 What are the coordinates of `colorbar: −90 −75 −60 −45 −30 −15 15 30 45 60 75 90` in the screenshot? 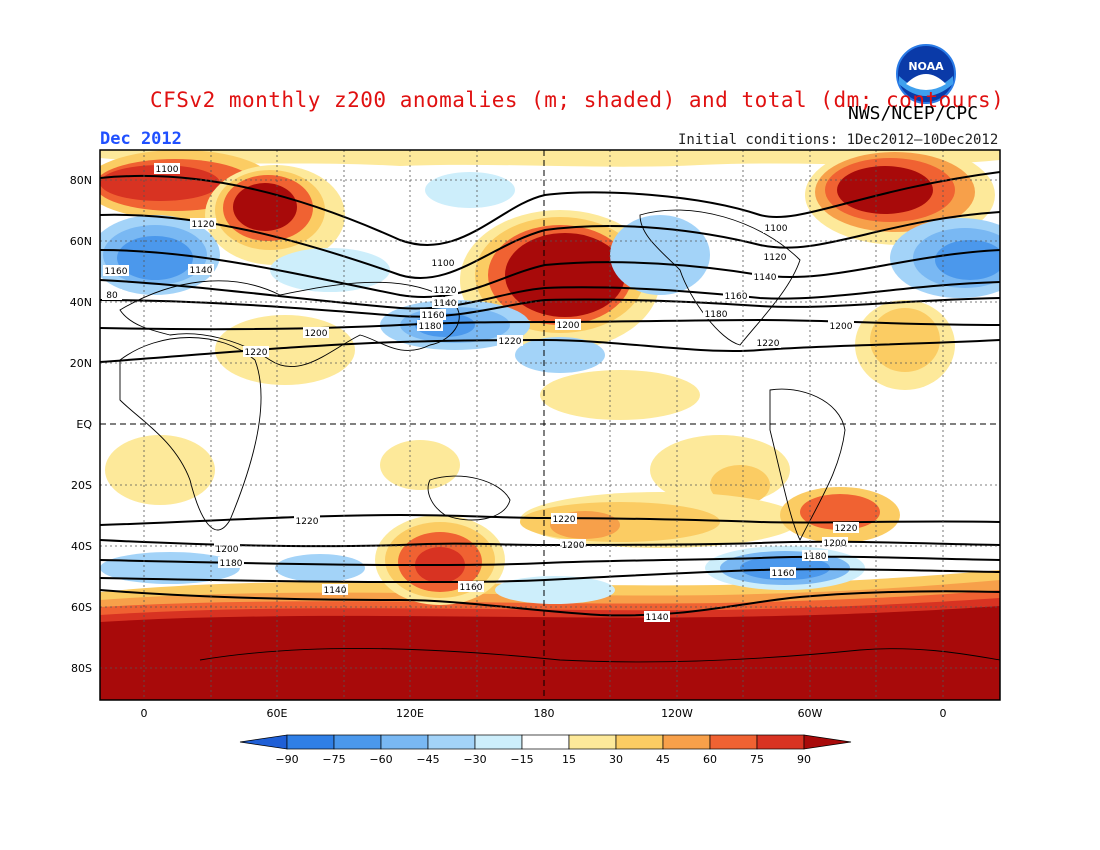 It's located at (545, 750).